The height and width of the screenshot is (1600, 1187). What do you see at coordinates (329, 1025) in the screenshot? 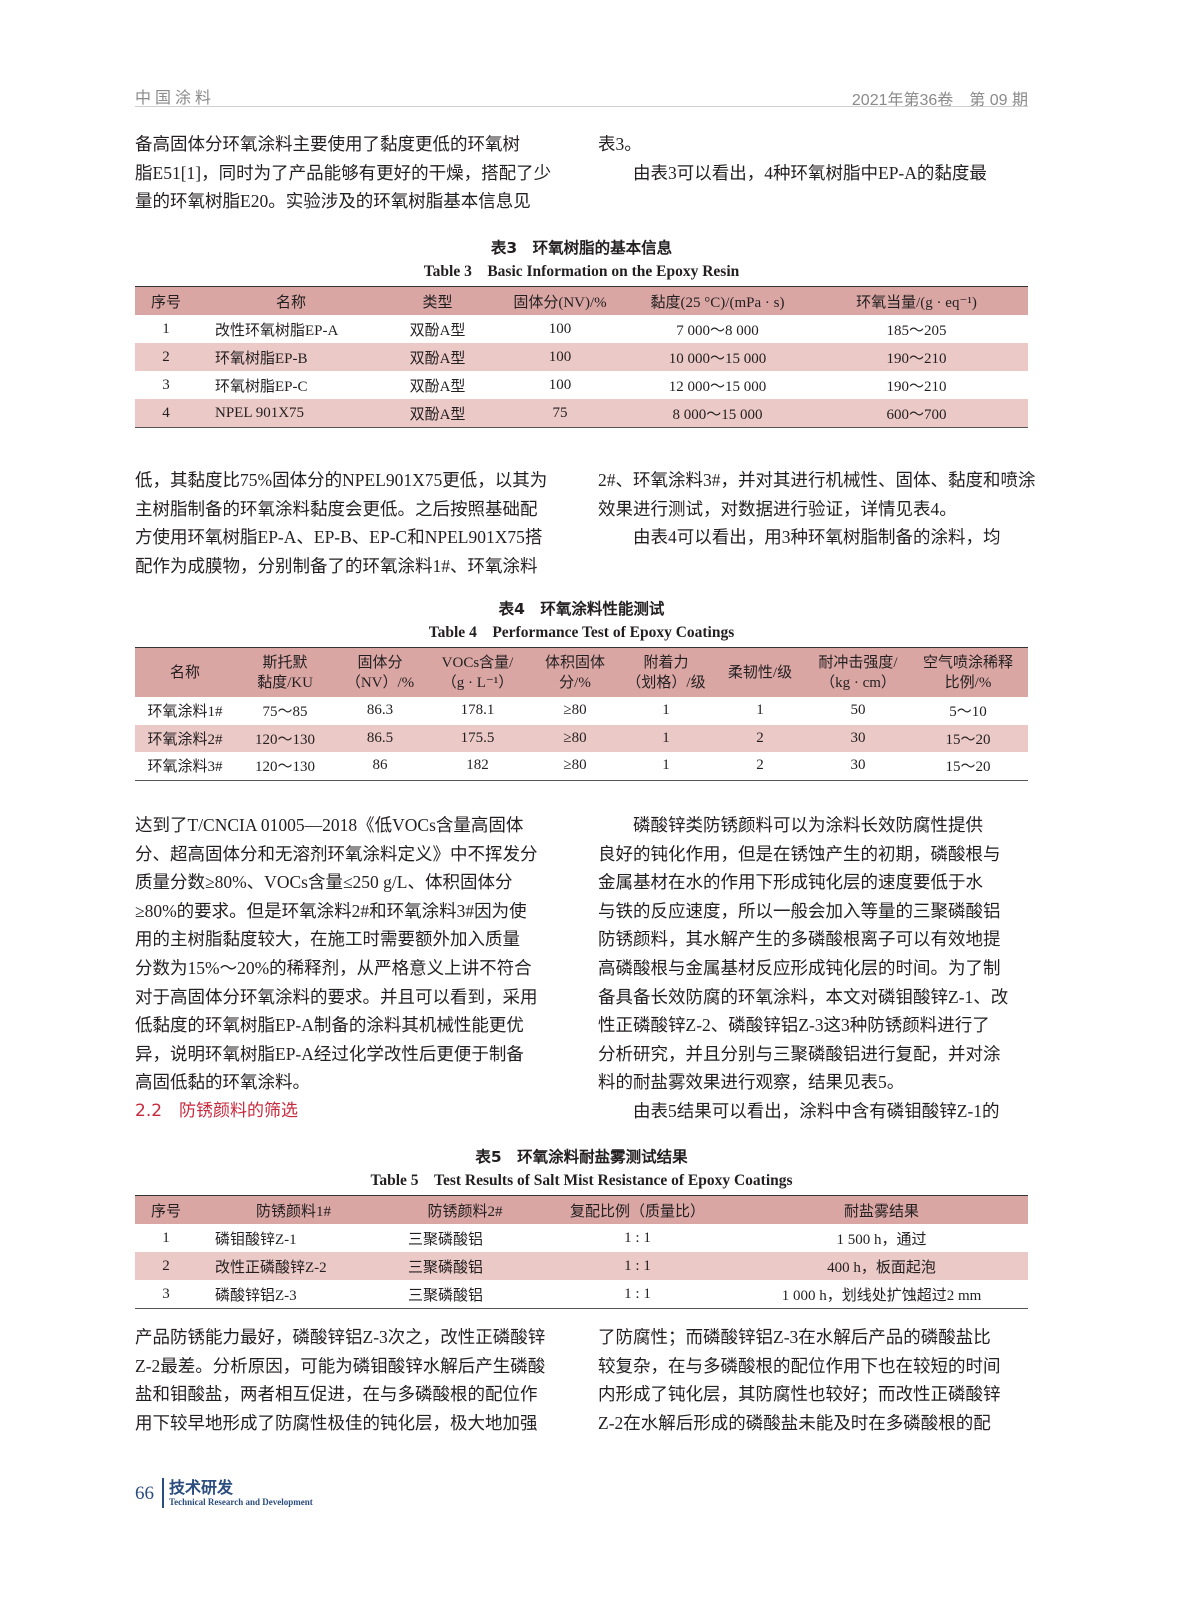
I see `text-line: 低黏度的环氧树脂EP-A制备的涂料其机械性能更优` at bounding box center [329, 1025].